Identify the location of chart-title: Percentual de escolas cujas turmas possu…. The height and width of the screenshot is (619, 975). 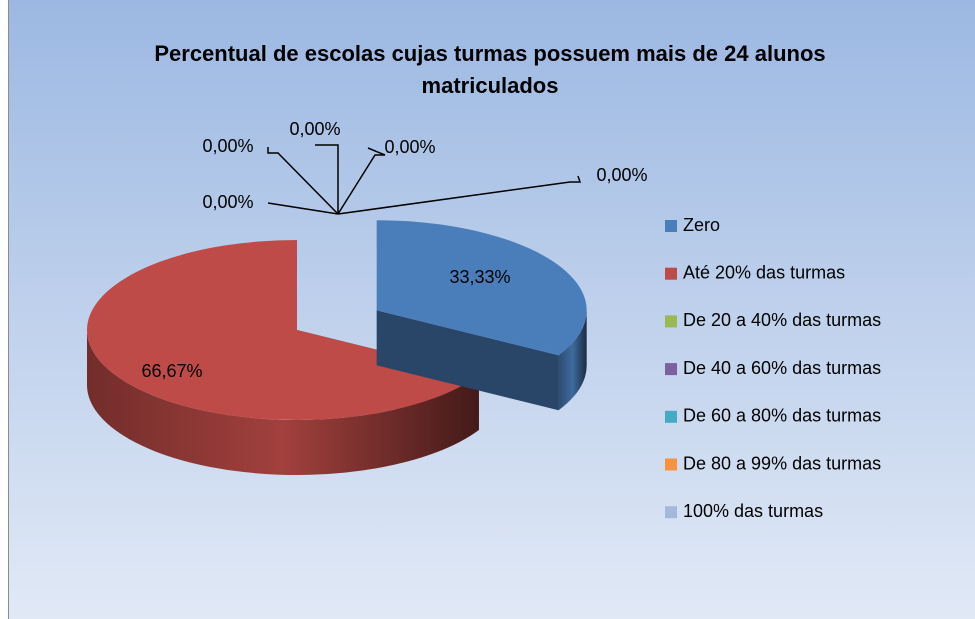
(490, 69).